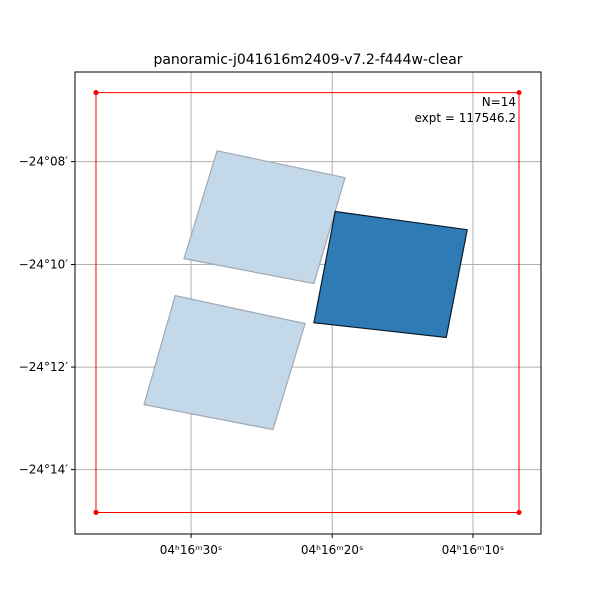  What do you see at coordinates (465, 118) in the screenshot?
I see `annotation: expt = 117546.2` at bounding box center [465, 118].